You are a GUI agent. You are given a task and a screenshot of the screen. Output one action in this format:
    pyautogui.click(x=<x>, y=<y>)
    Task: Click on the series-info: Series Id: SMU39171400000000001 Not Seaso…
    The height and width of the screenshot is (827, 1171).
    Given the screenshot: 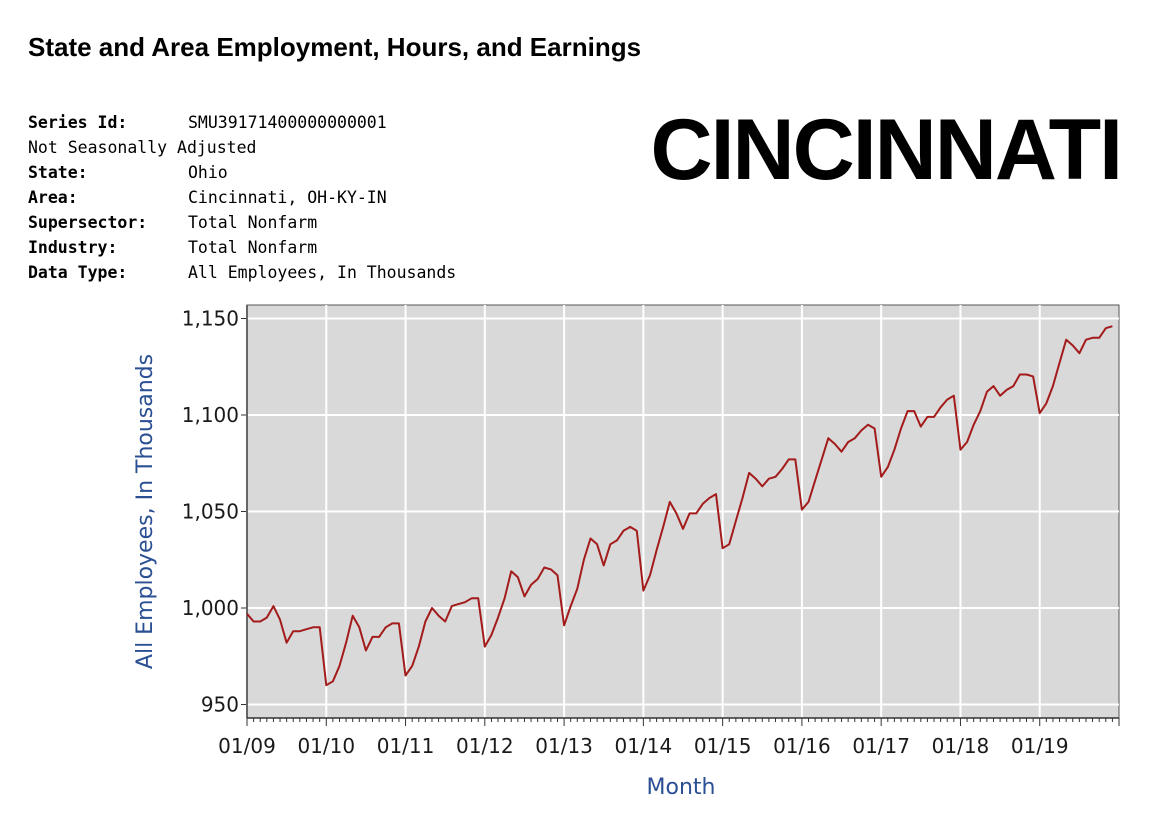 What is the action you would take?
    pyautogui.click(x=242, y=197)
    